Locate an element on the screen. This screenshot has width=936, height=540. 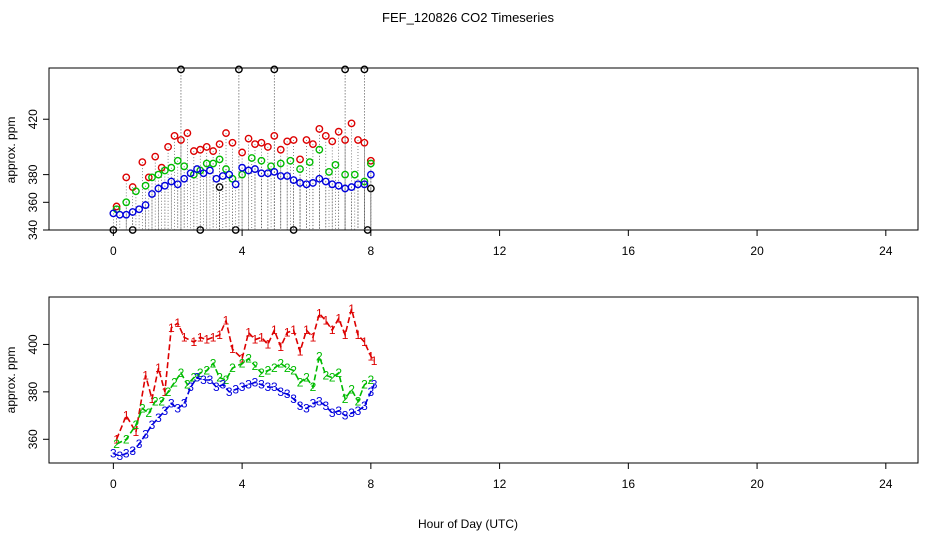
figure-title: FEF_120826 CO2 Timeseries is located at coordinates (468, 17).